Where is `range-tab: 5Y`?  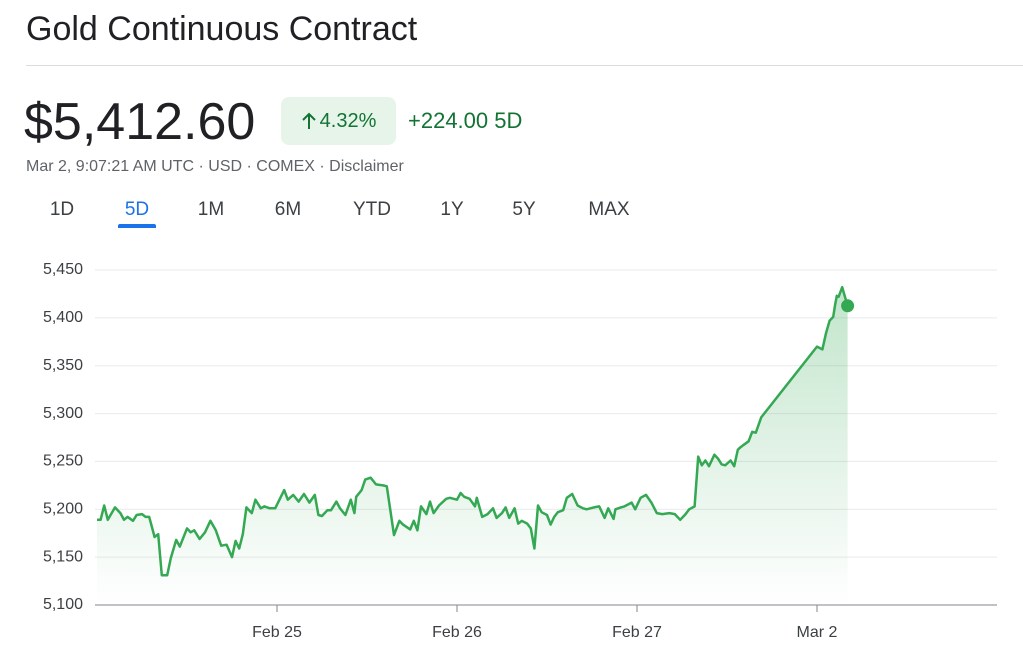
range-tab: 5Y is located at coordinates (524, 209).